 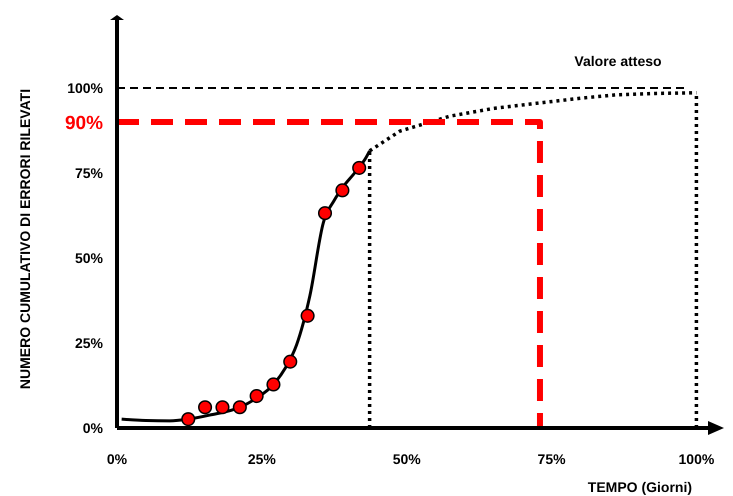 I want to click on ref-line-label: Valore atteso, so click(x=618, y=61).